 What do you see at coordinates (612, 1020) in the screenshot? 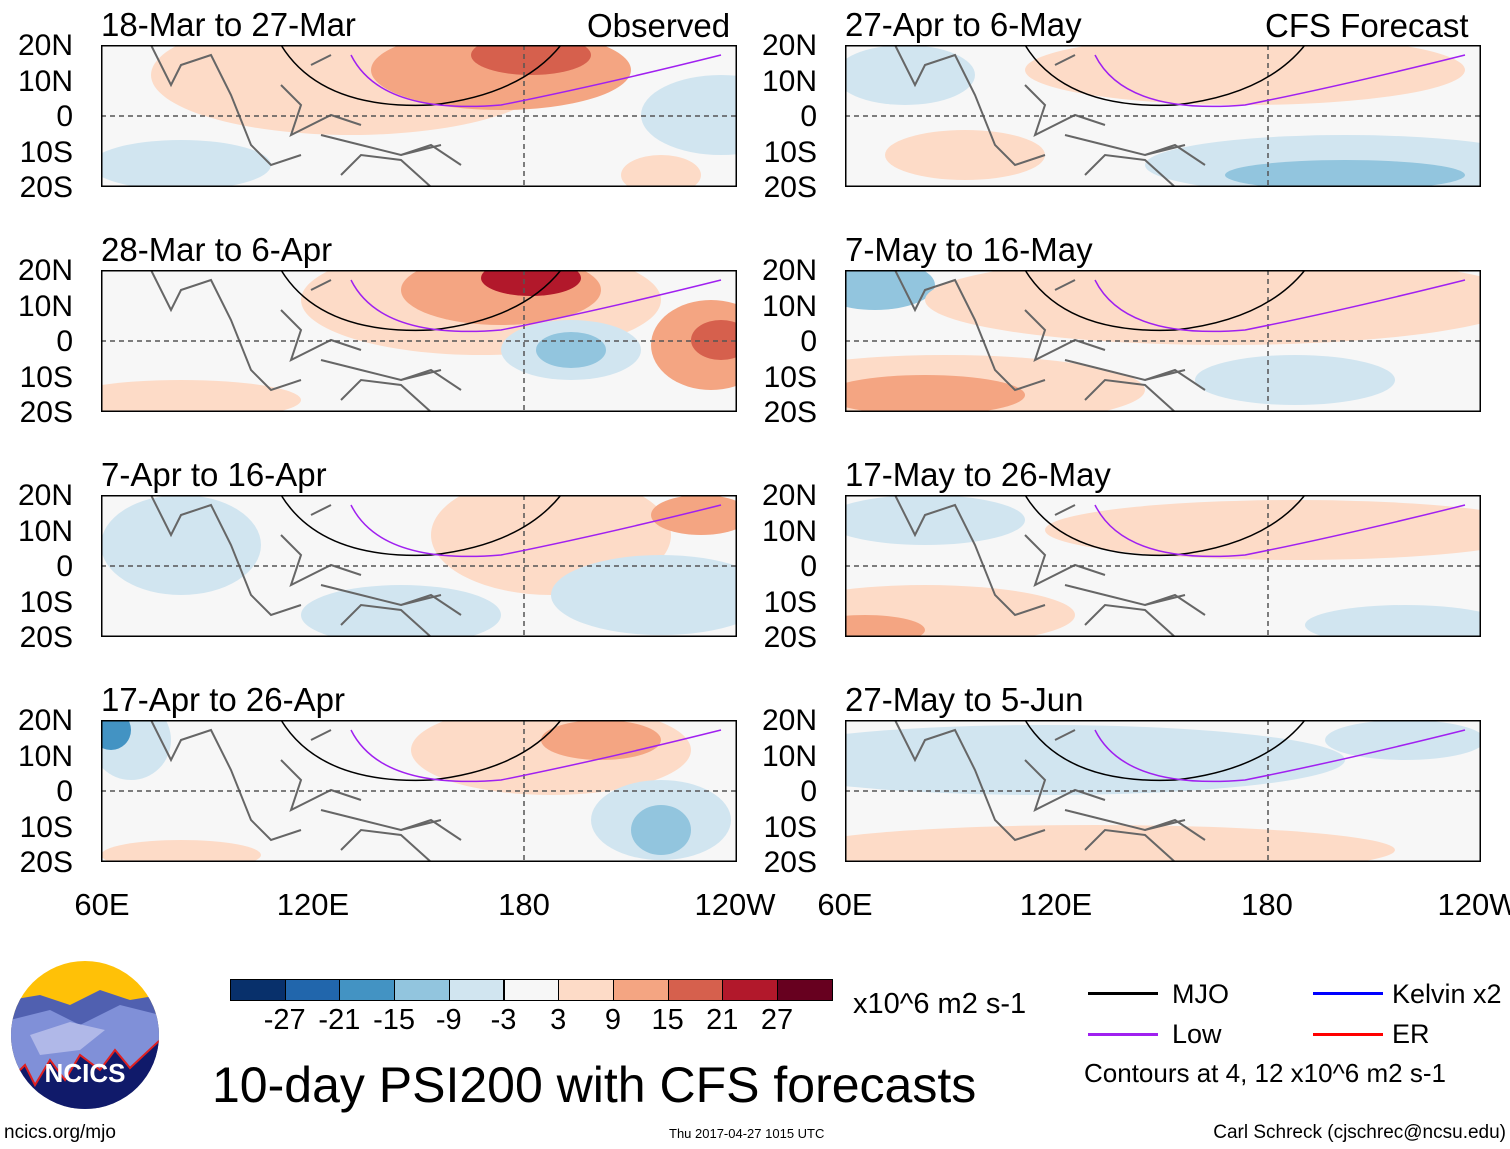
I see `colorbar-label: 9` at bounding box center [612, 1020].